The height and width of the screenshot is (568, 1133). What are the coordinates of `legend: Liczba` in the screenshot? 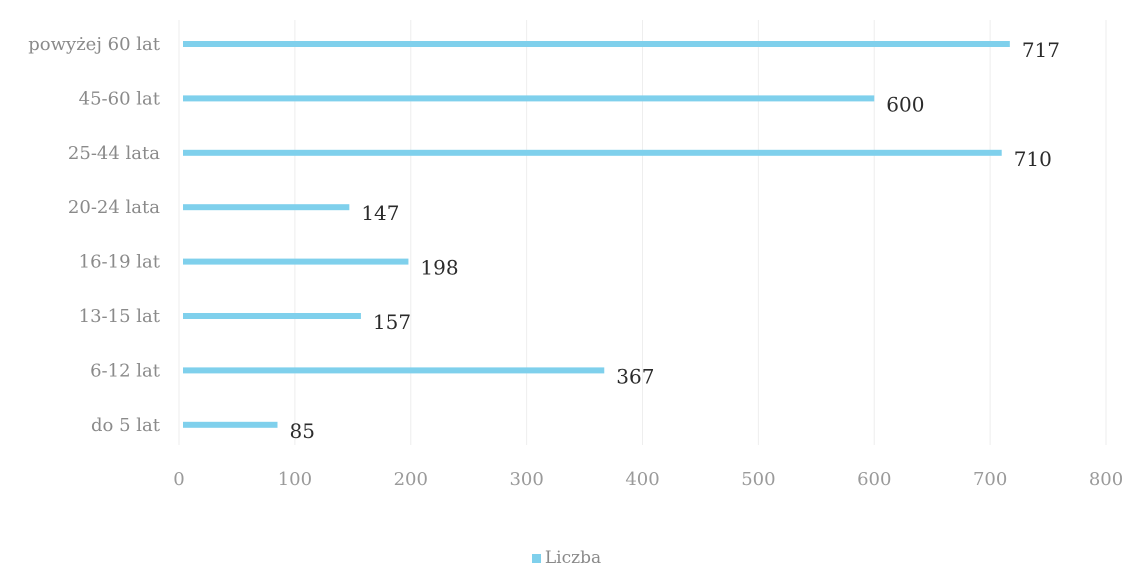 It's located at (566, 558).